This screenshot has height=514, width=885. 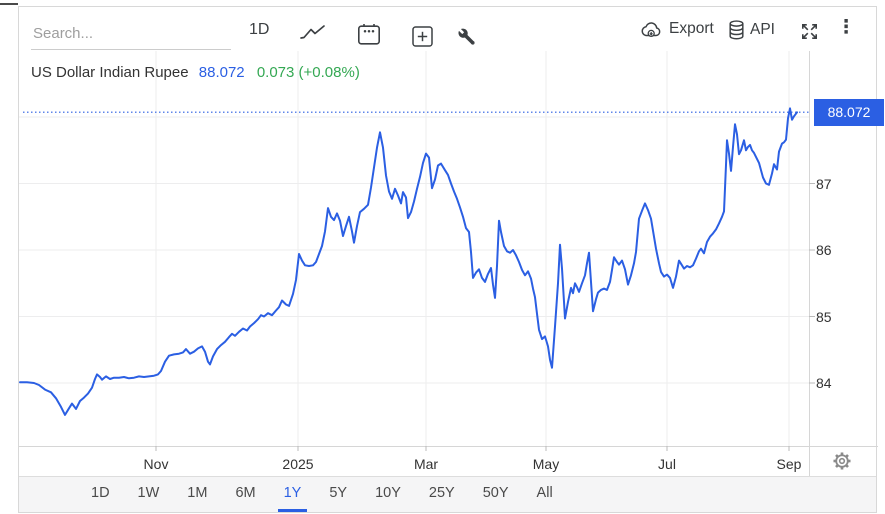 What do you see at coordinates (442, 494) in the screenshot?
I see `timeframe-25y: 25Y` at bounding box center [442, 494].